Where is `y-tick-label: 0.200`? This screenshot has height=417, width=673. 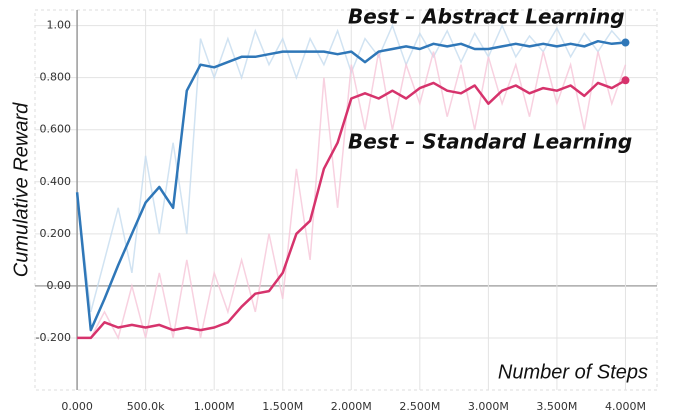
y-tick-label: 0.200 is located at coordinates (56, 233).